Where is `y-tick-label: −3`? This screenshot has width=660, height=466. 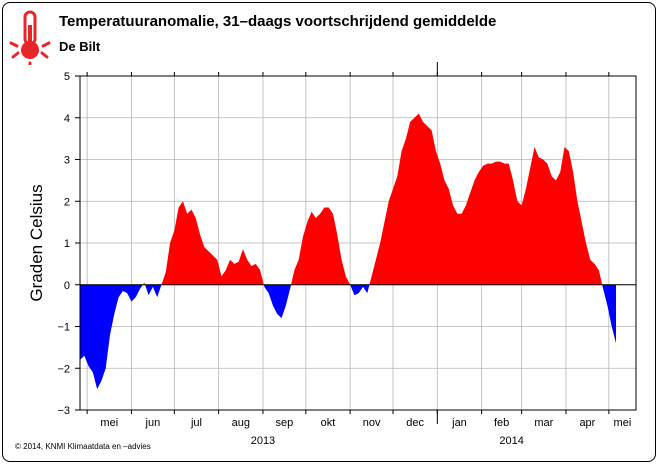 y-tick-label: −3 is located at coordinates (63, 411).